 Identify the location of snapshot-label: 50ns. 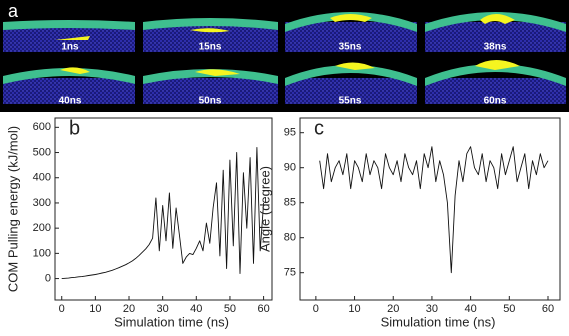
(210, 101).